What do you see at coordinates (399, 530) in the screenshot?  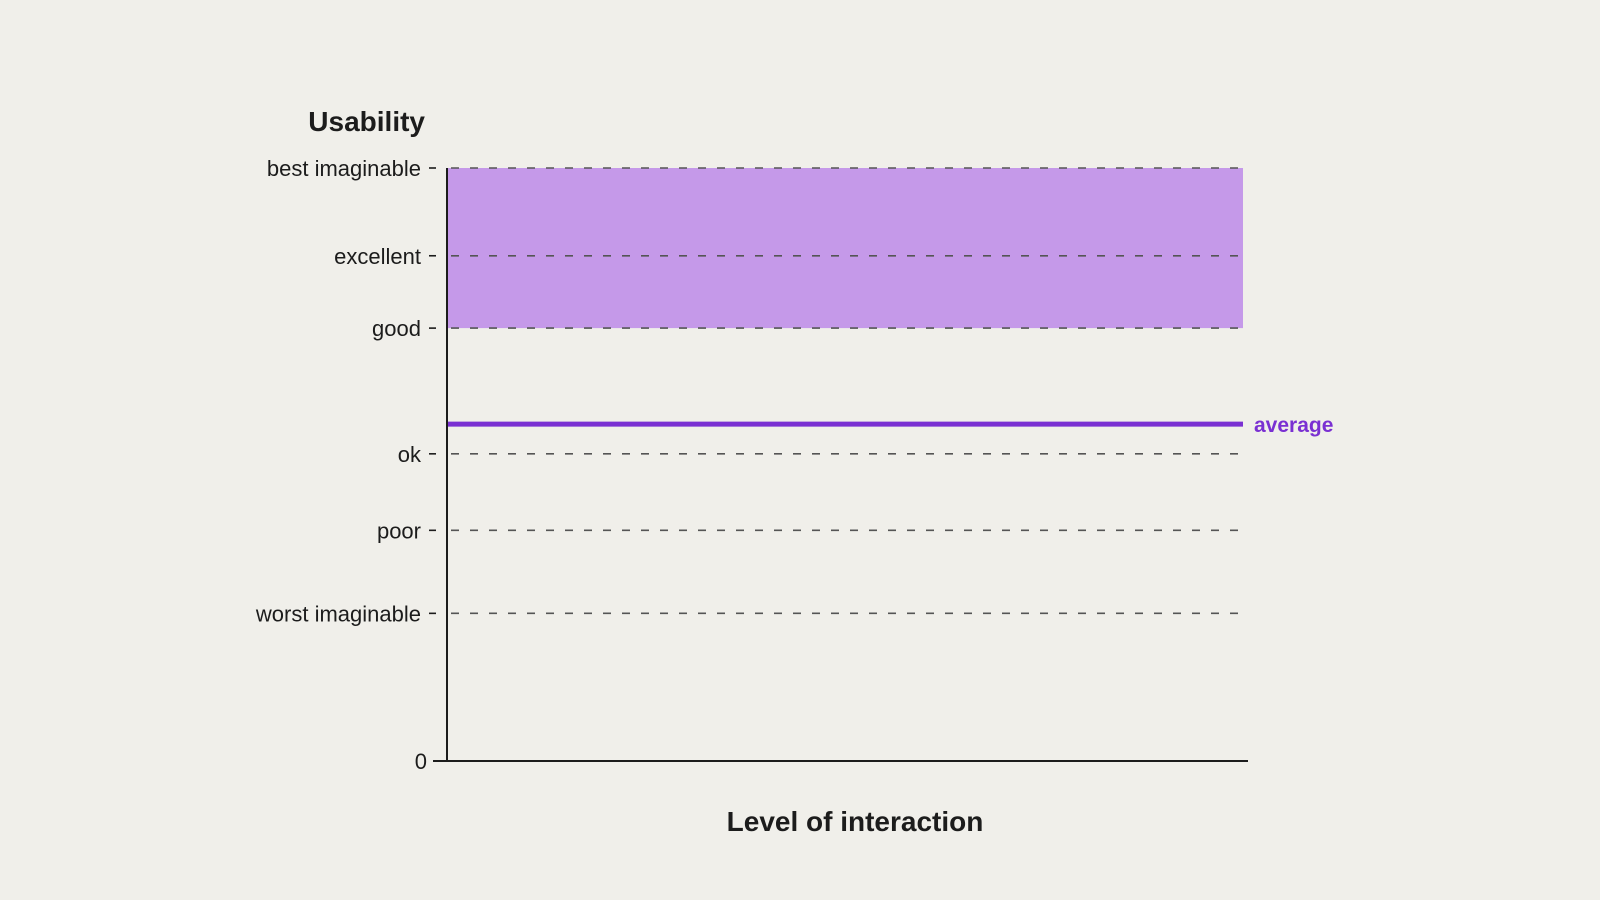 I see `y-tick-label-4: poor` at bounding box center [399, 530].